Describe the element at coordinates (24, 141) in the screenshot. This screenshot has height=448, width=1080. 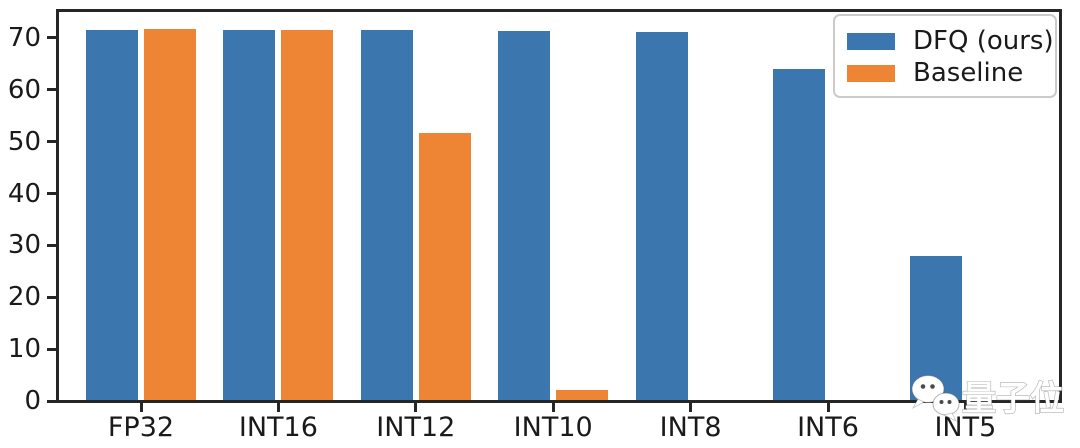
I see `y-tick-label: 50` at that location.